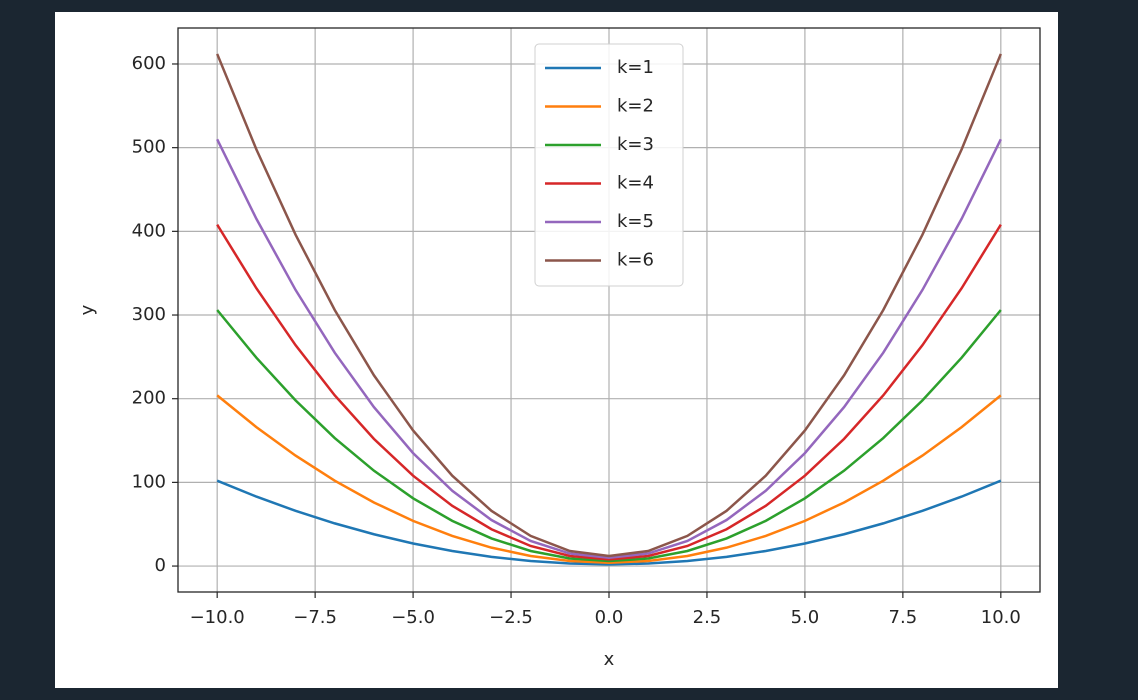  Describe the element at coordinates (635, 221) in the screenshot. I see `legend-label: k=5` at that location.